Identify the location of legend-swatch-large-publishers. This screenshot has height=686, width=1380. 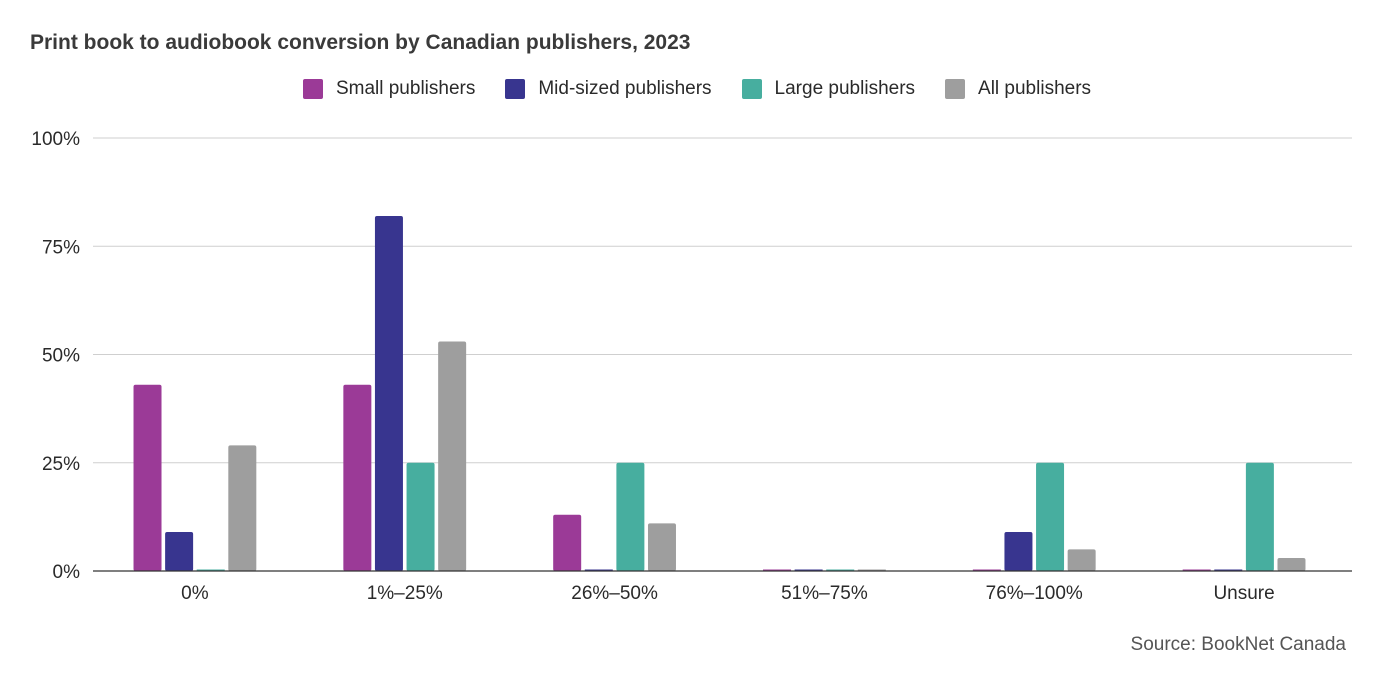
(751, 89).